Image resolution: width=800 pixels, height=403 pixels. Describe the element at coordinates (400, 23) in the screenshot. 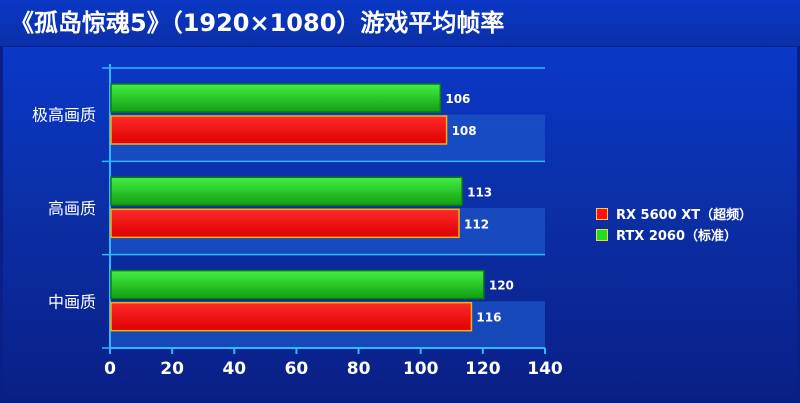

I see `chart-title: 《孤岛惊魂5》（1920×1080）游戏平均帧率` at that location.